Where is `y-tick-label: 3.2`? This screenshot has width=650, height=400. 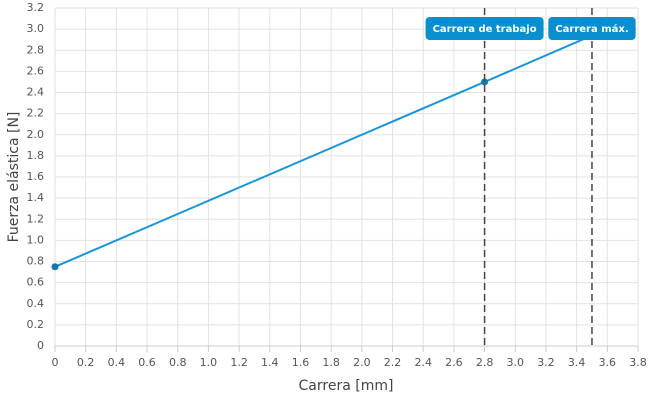 y-tick-label: 3.2 is located at coordinates (36, 7).